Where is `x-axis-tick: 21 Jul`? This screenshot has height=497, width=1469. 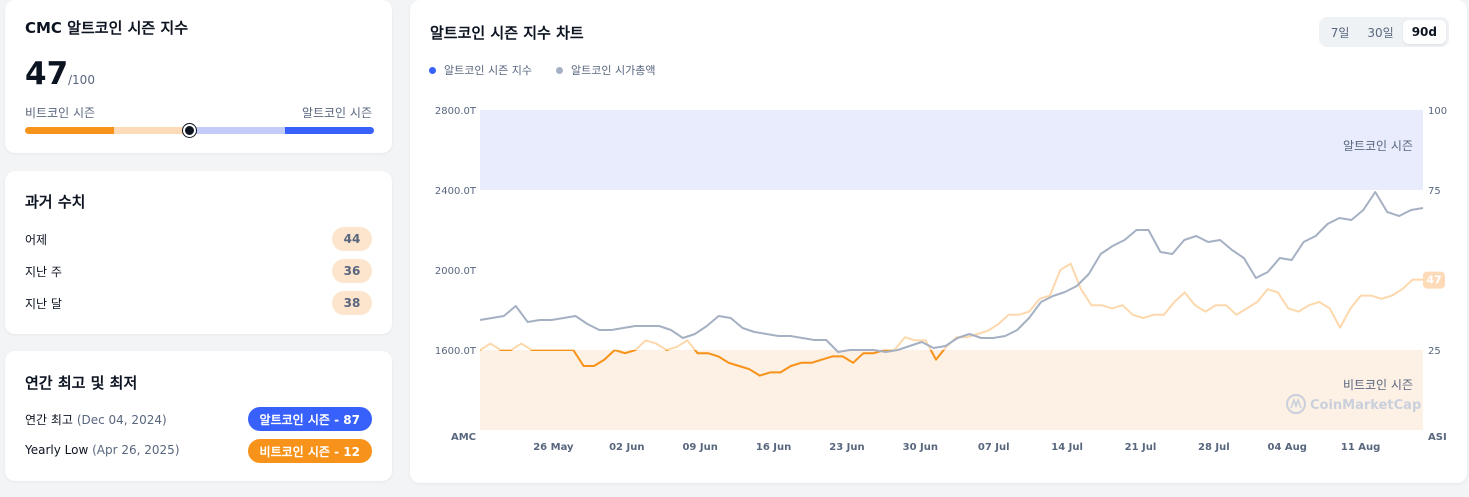 x-axis-tick: 21 Jul is located at coordinates (1141, 447).